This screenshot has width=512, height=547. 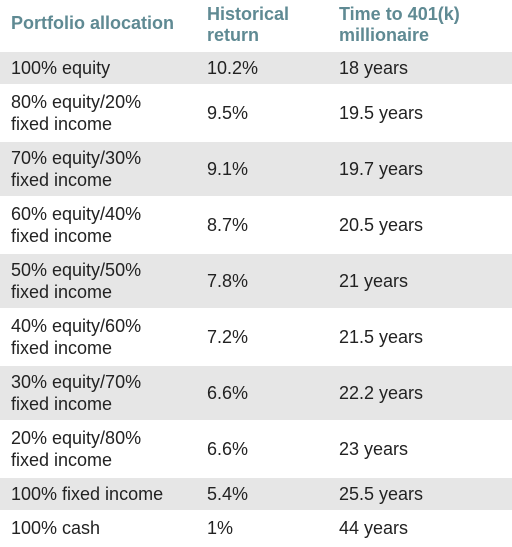 I want to click on time-cell: 22.2 years, so click(x=381, y=393).